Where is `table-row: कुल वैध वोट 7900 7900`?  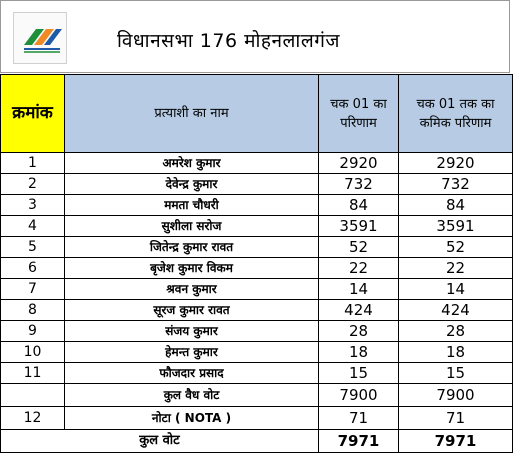 table-row: कुल वैध वोट 7900 7900 is located at coordinates (256, 395).